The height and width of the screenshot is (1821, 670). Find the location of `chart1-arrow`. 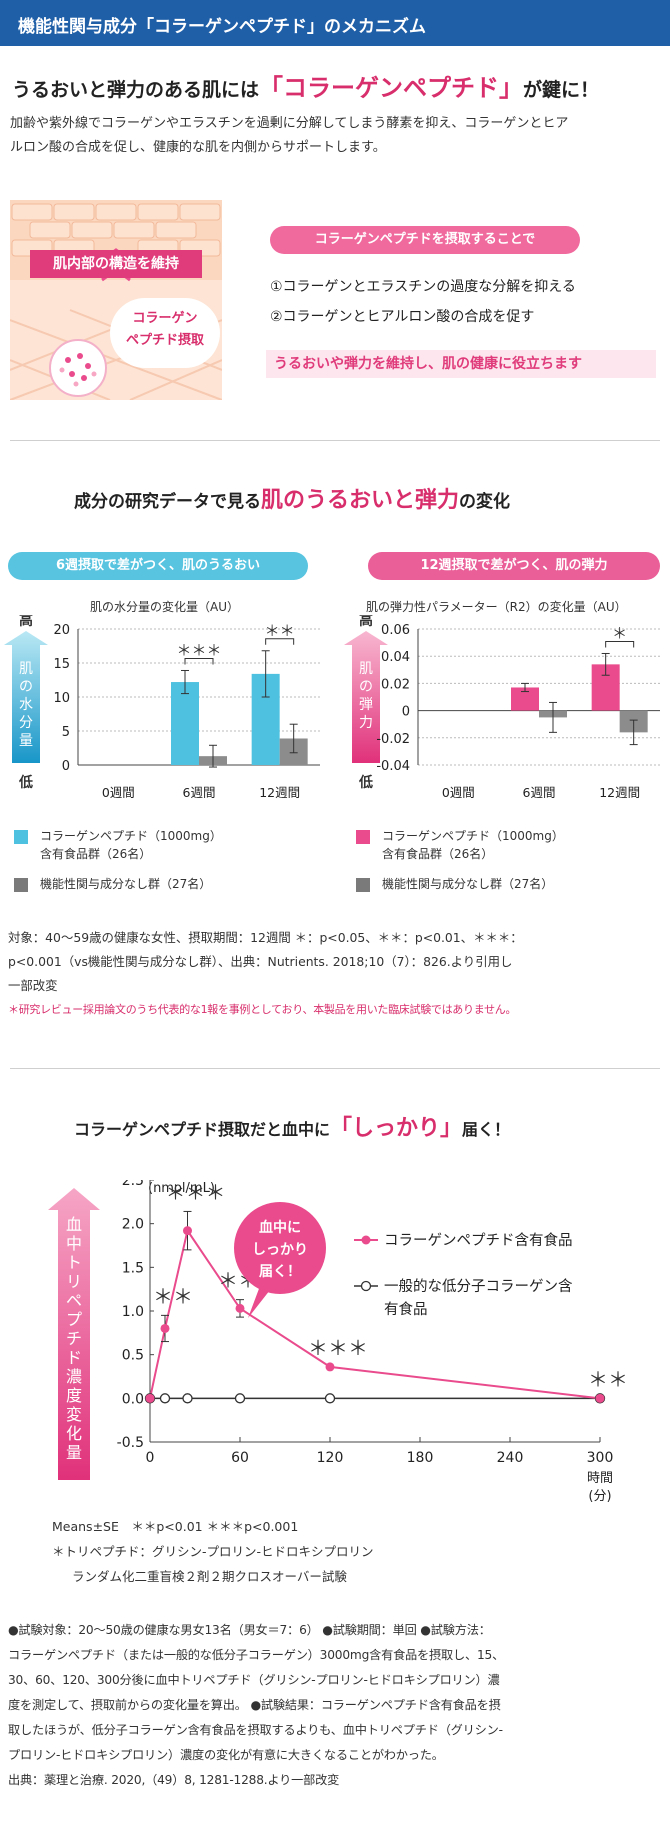

chart1-arrow is located at coordinates (26, 697).